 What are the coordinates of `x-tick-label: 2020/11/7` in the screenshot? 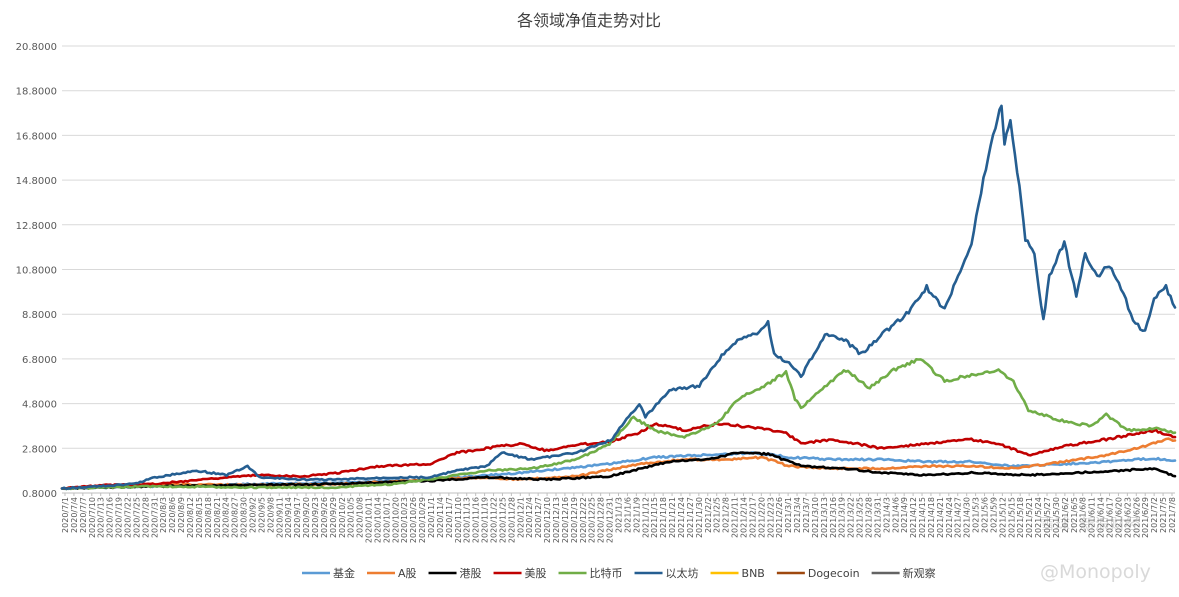 It's located at (449, 517).